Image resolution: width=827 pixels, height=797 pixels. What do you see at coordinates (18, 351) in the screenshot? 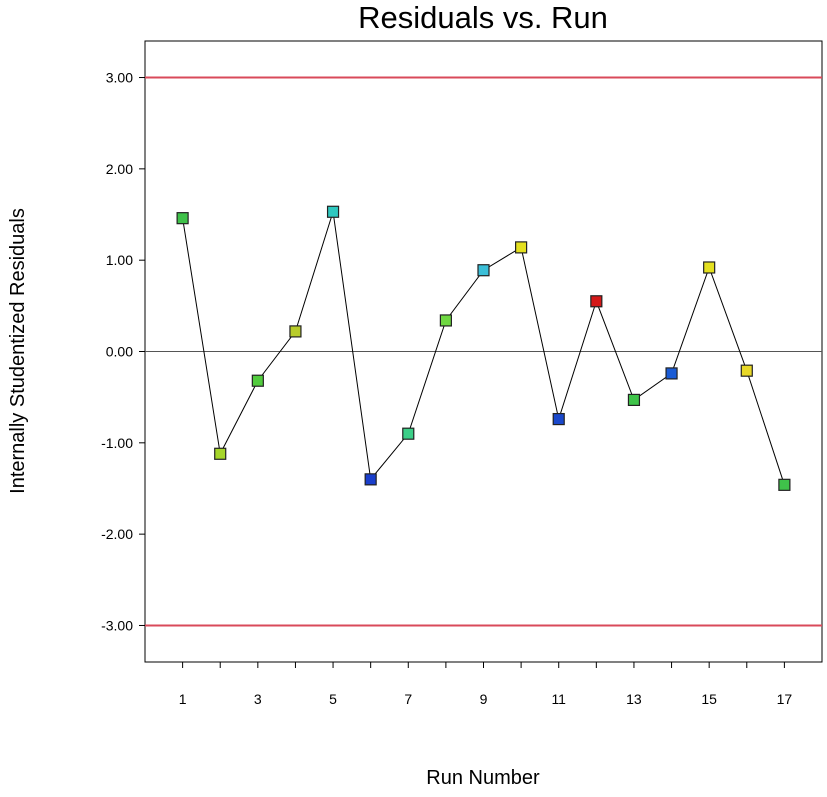
I see `y-axis-label: Internally Studentized Residuals` at bounding box center [18, 351].